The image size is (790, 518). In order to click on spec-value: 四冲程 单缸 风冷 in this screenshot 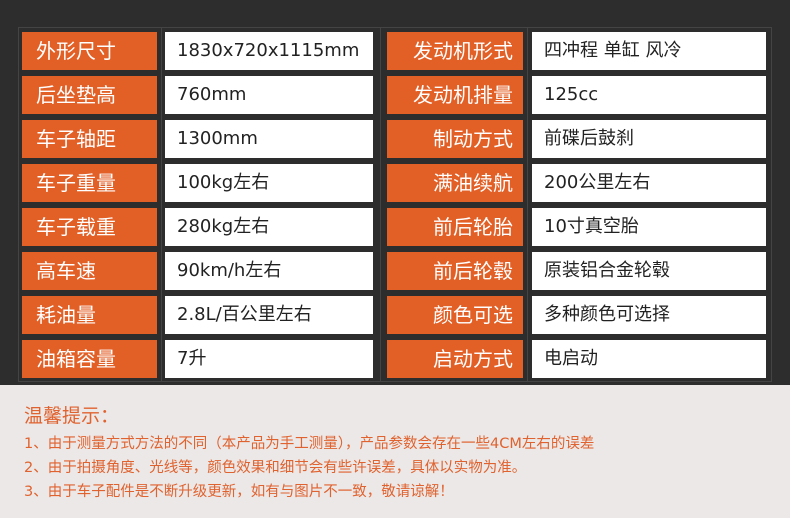, I will do `click(649, 51)`.